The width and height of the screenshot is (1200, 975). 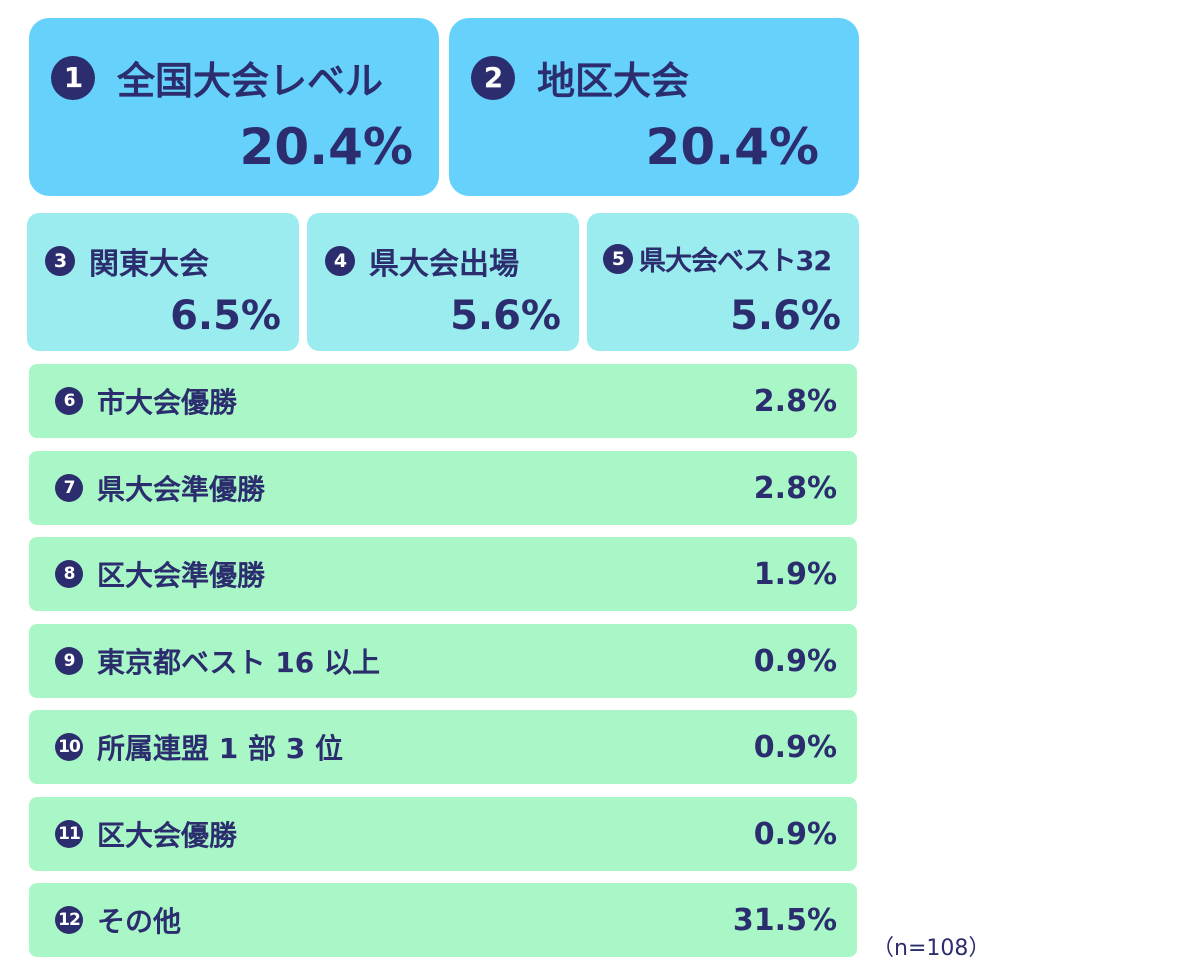 What do you see at coordinates (723, 282) in the screenshot?
I see `item-card-5: 5 県大会ベスト32 5.6%` at bounding box center [723, 282].